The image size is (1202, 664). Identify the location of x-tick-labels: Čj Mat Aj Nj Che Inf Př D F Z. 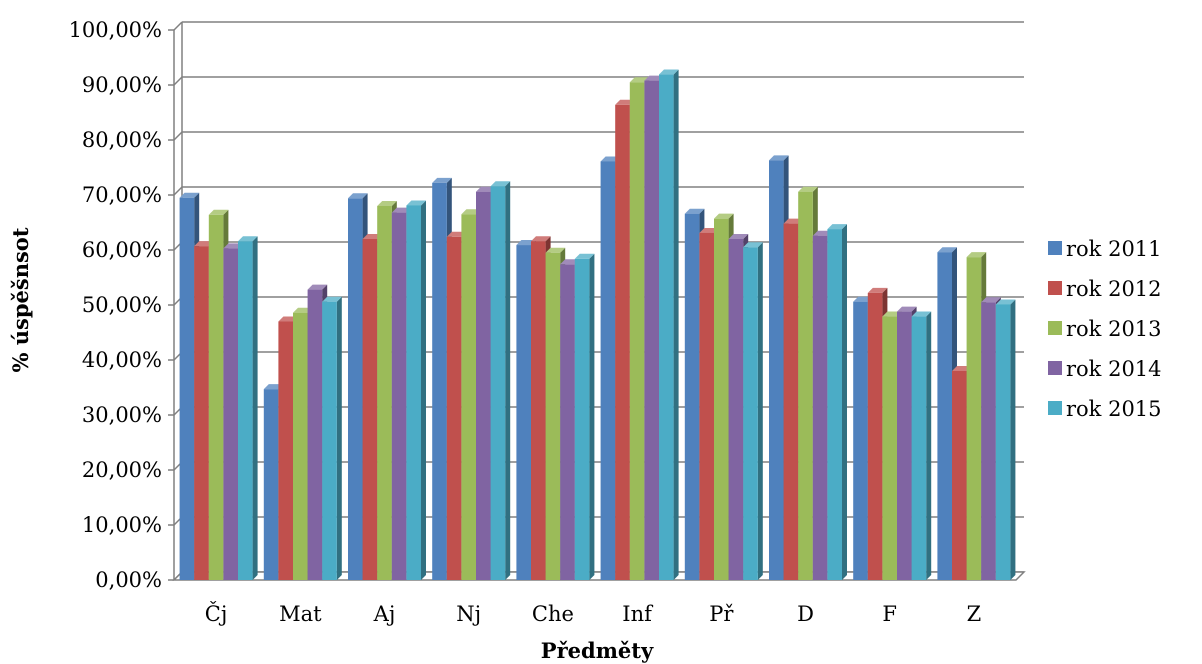
(593, 613).